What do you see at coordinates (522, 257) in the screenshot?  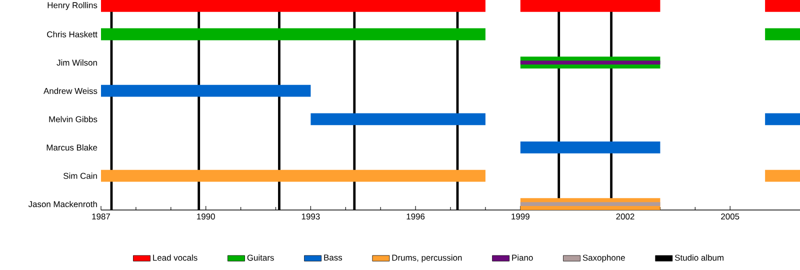 I see `legend-label: Piano` at bounding box center [522, 257].